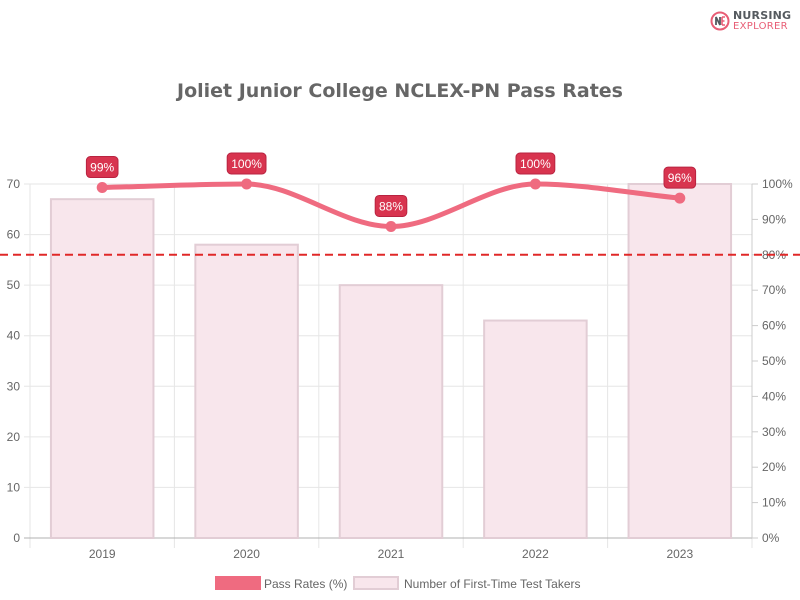 This screenshot has height=600, width=800. Describe the element at coordinates (774, 219) in the screenshot. I see `right-axis-tick-label: 90%` at that location.